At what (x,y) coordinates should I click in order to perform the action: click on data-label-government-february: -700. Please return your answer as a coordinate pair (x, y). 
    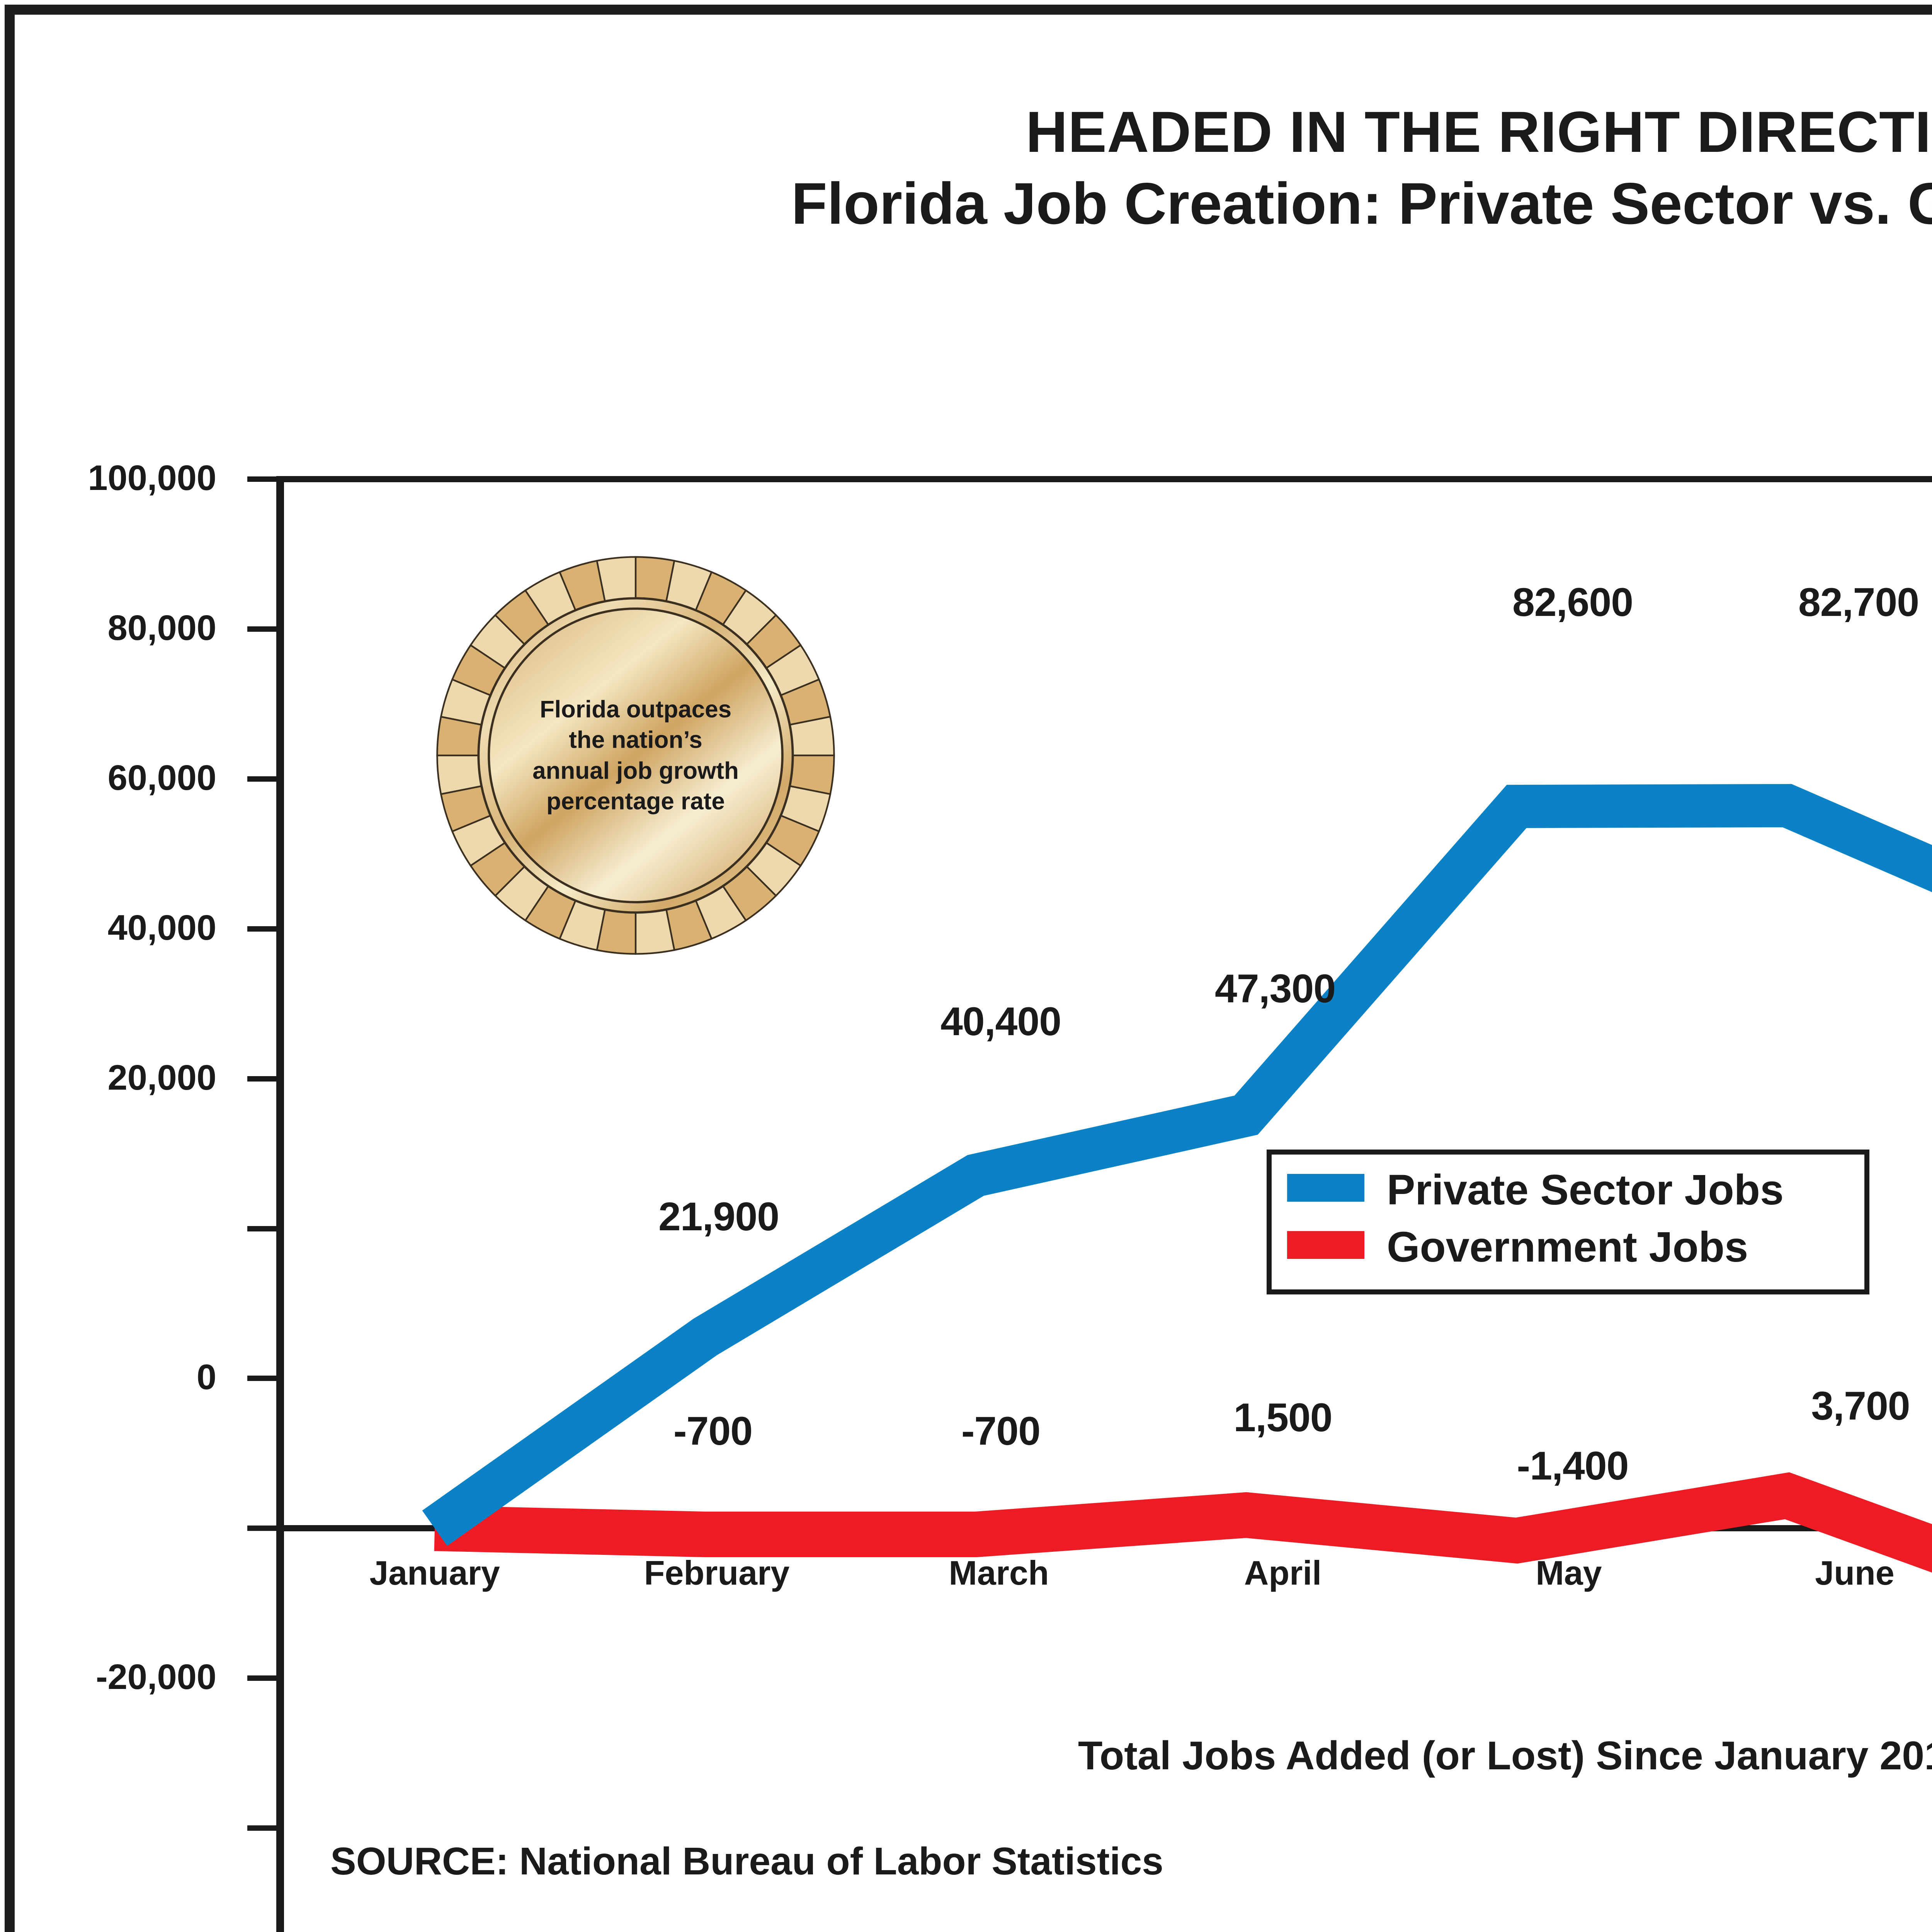
    Looking at the image, I should click on (713, 1432).